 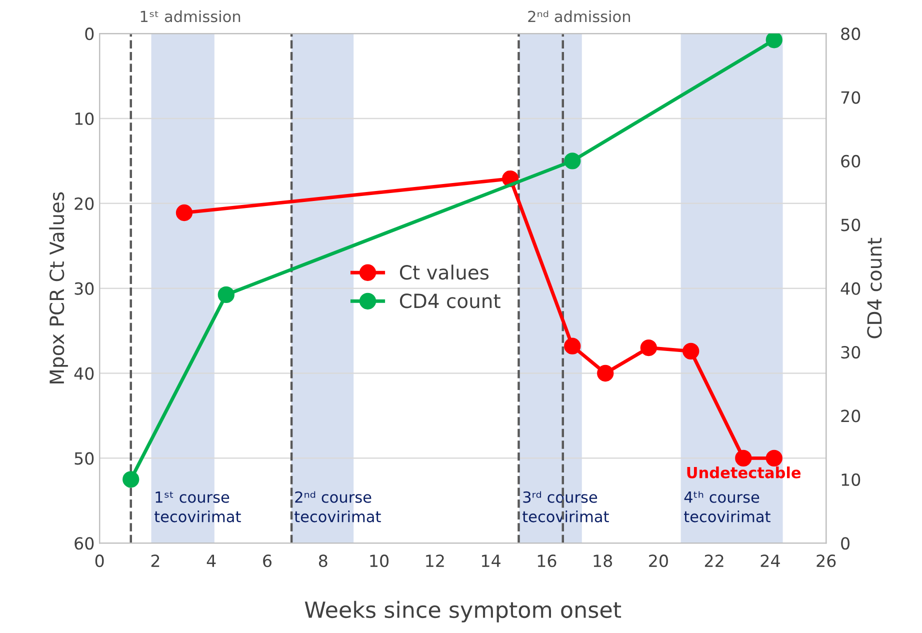 I want to click on y-tick-label: 40, so click(x=84, y=373).